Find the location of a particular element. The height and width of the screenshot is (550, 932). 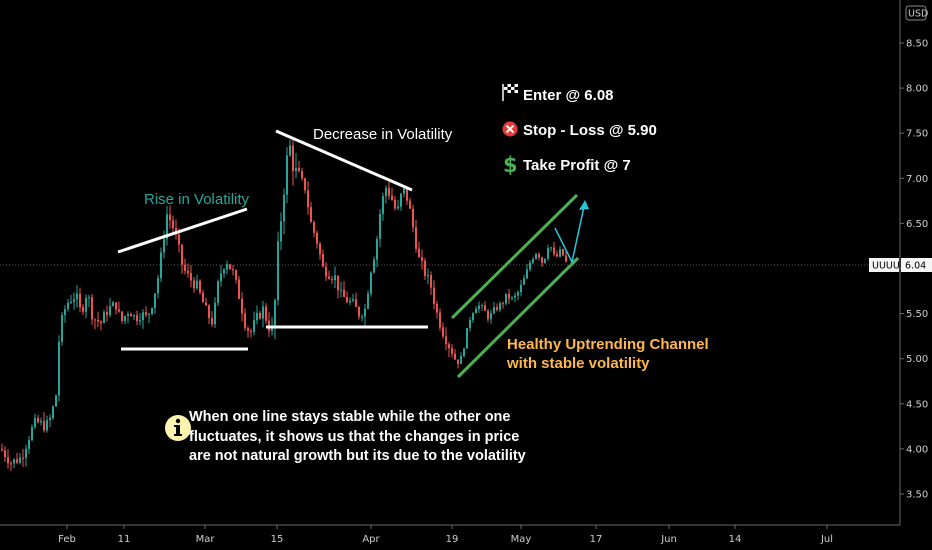

time-tick-label: 15 is located at coordinates (277, 539).